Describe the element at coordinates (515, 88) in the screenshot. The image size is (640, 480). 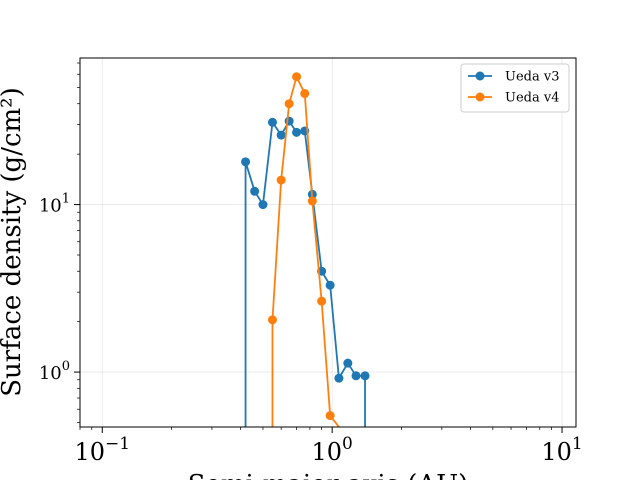
I see `legend: Ueda v3 Ueda v4` at that location.